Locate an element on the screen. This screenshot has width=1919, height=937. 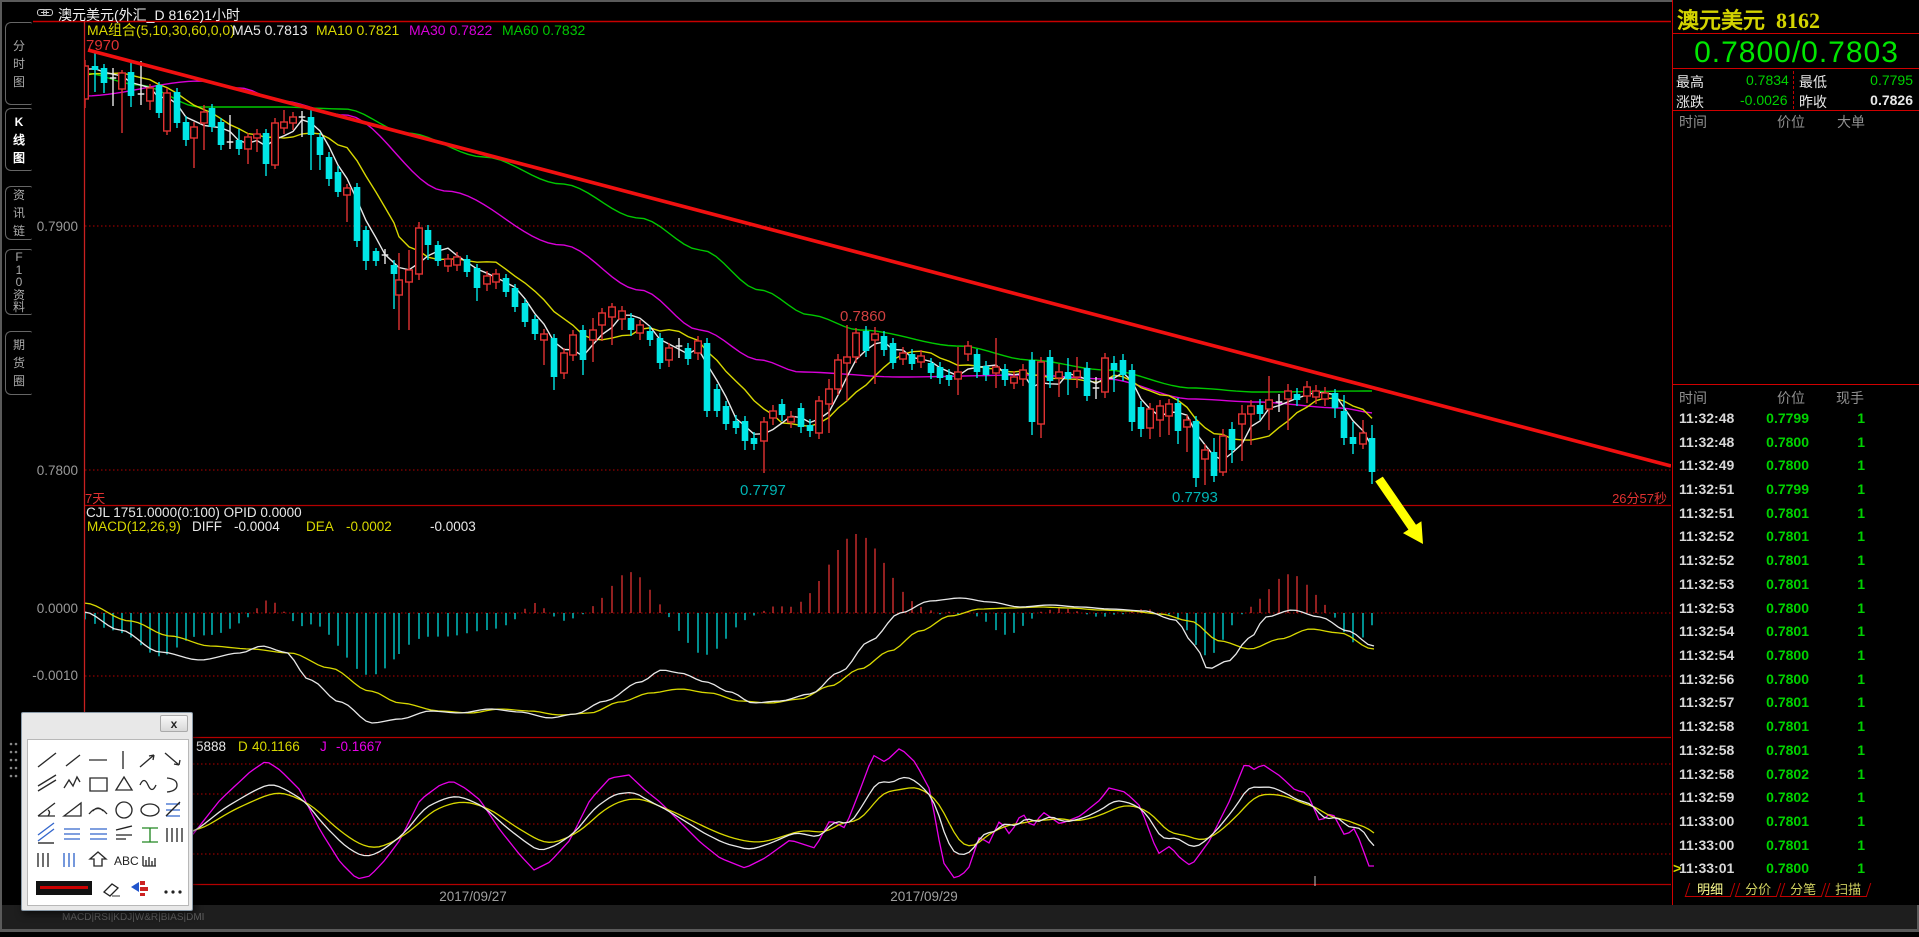
svg-text: MA30 0.7822 is located at coordinates (450, 30).